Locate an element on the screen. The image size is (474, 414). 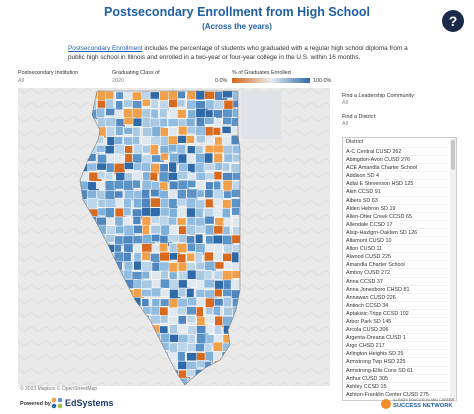
list-item: Arcola CUSD 306 is located at coordinates (395, 329).